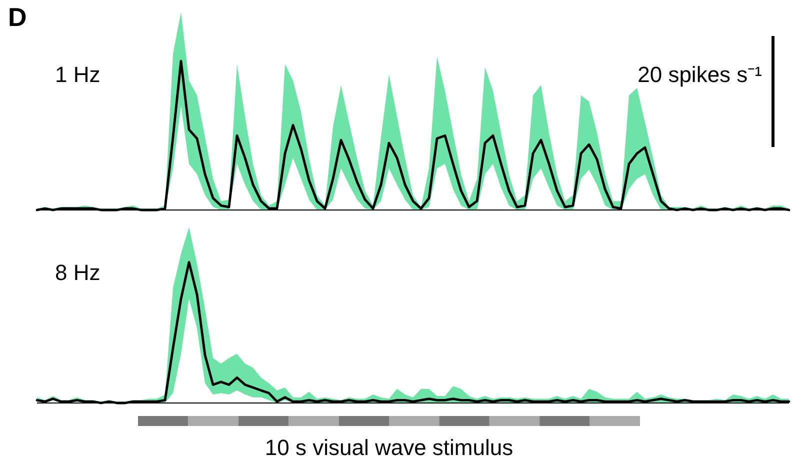  I want to click on chart-title: 1 Hz, so click(77, 74).